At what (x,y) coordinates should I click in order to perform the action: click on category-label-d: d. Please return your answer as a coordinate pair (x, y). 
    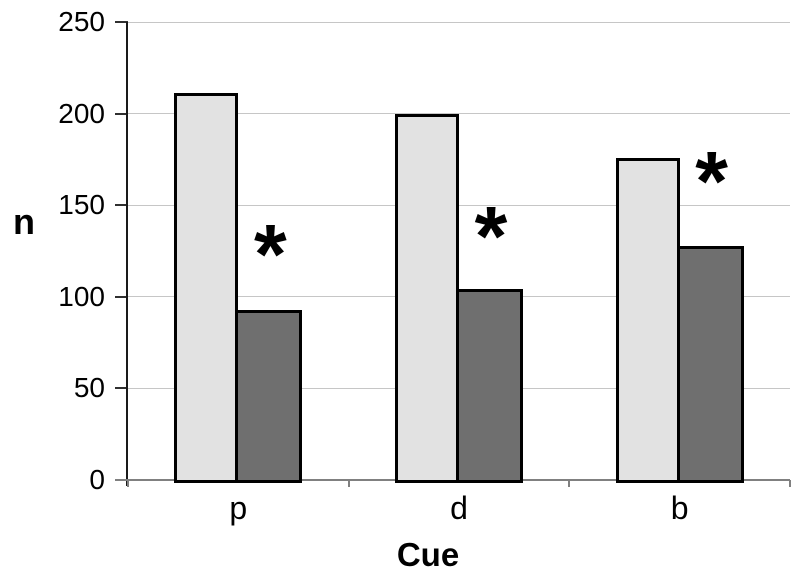
    Looking at the image, I should click on (459, 508).